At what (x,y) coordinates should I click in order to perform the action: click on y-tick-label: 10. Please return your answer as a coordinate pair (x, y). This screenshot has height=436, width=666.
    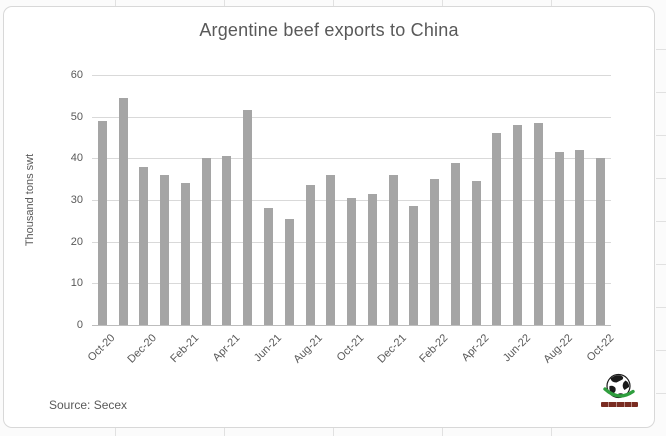
    Looking at the image, I should click on (76, 283).